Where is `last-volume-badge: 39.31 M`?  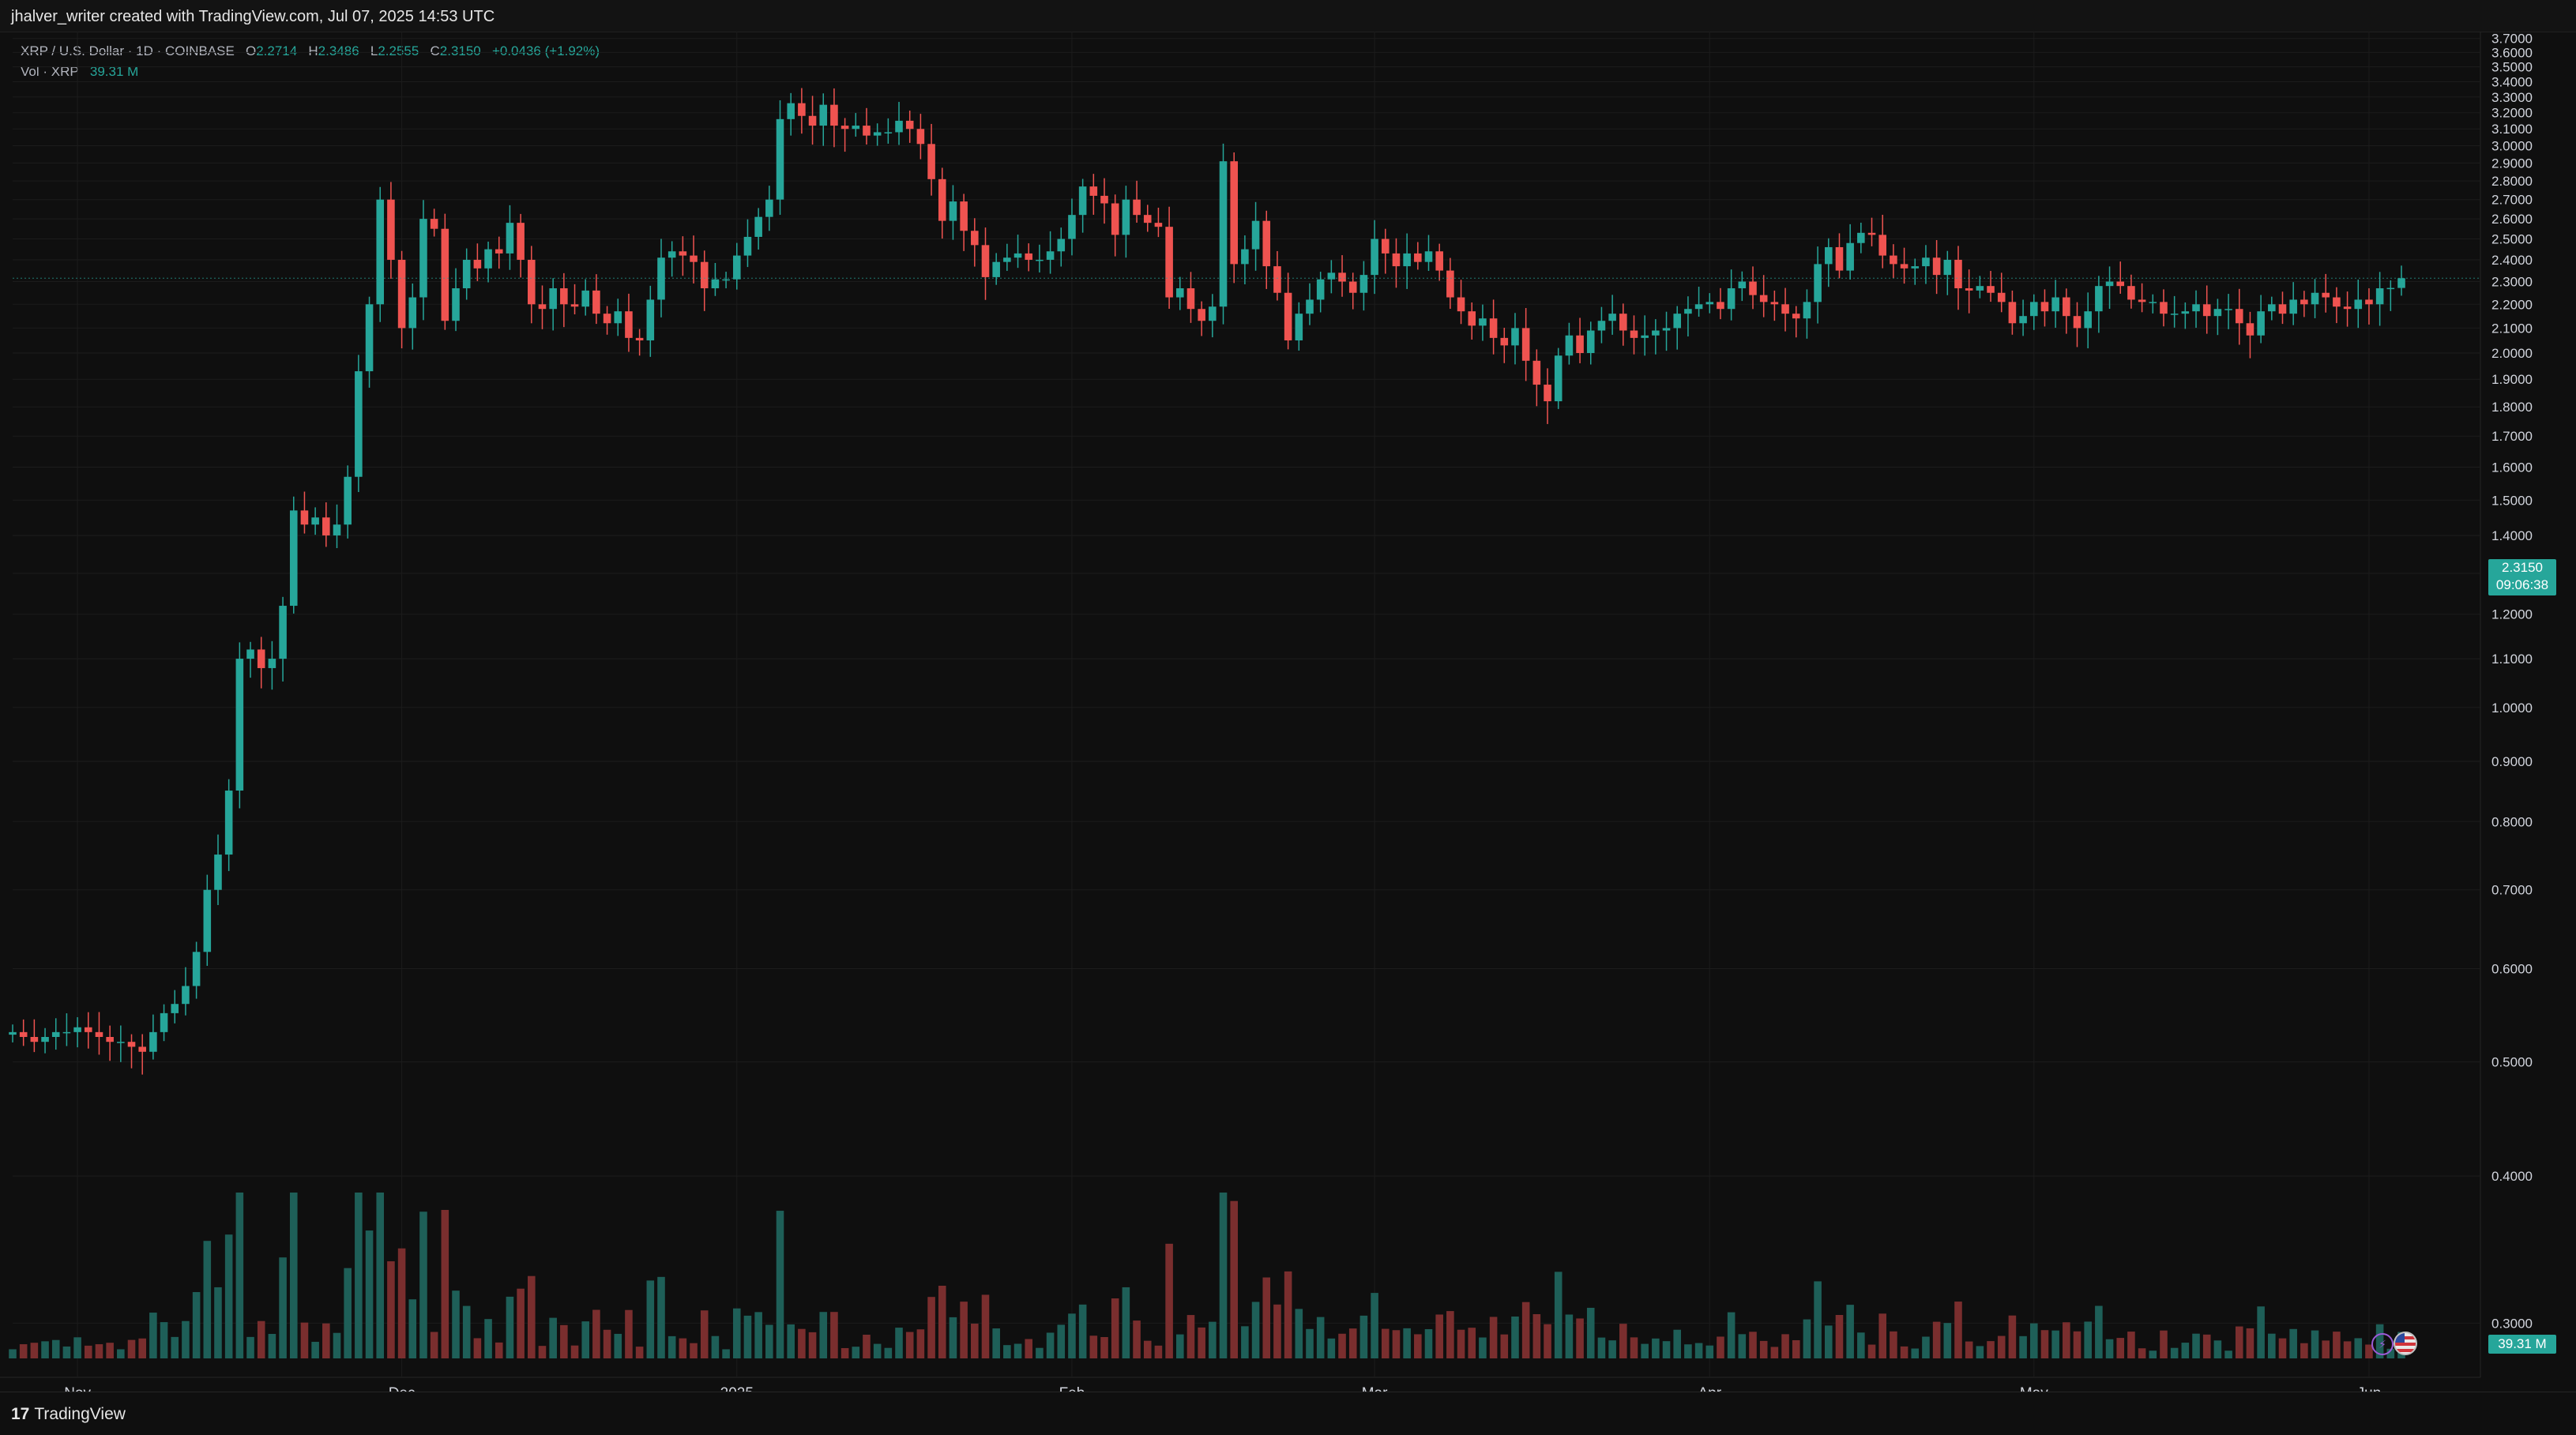 last-volume-badge: 39.31 M is located at coordinates (2522, 1345).